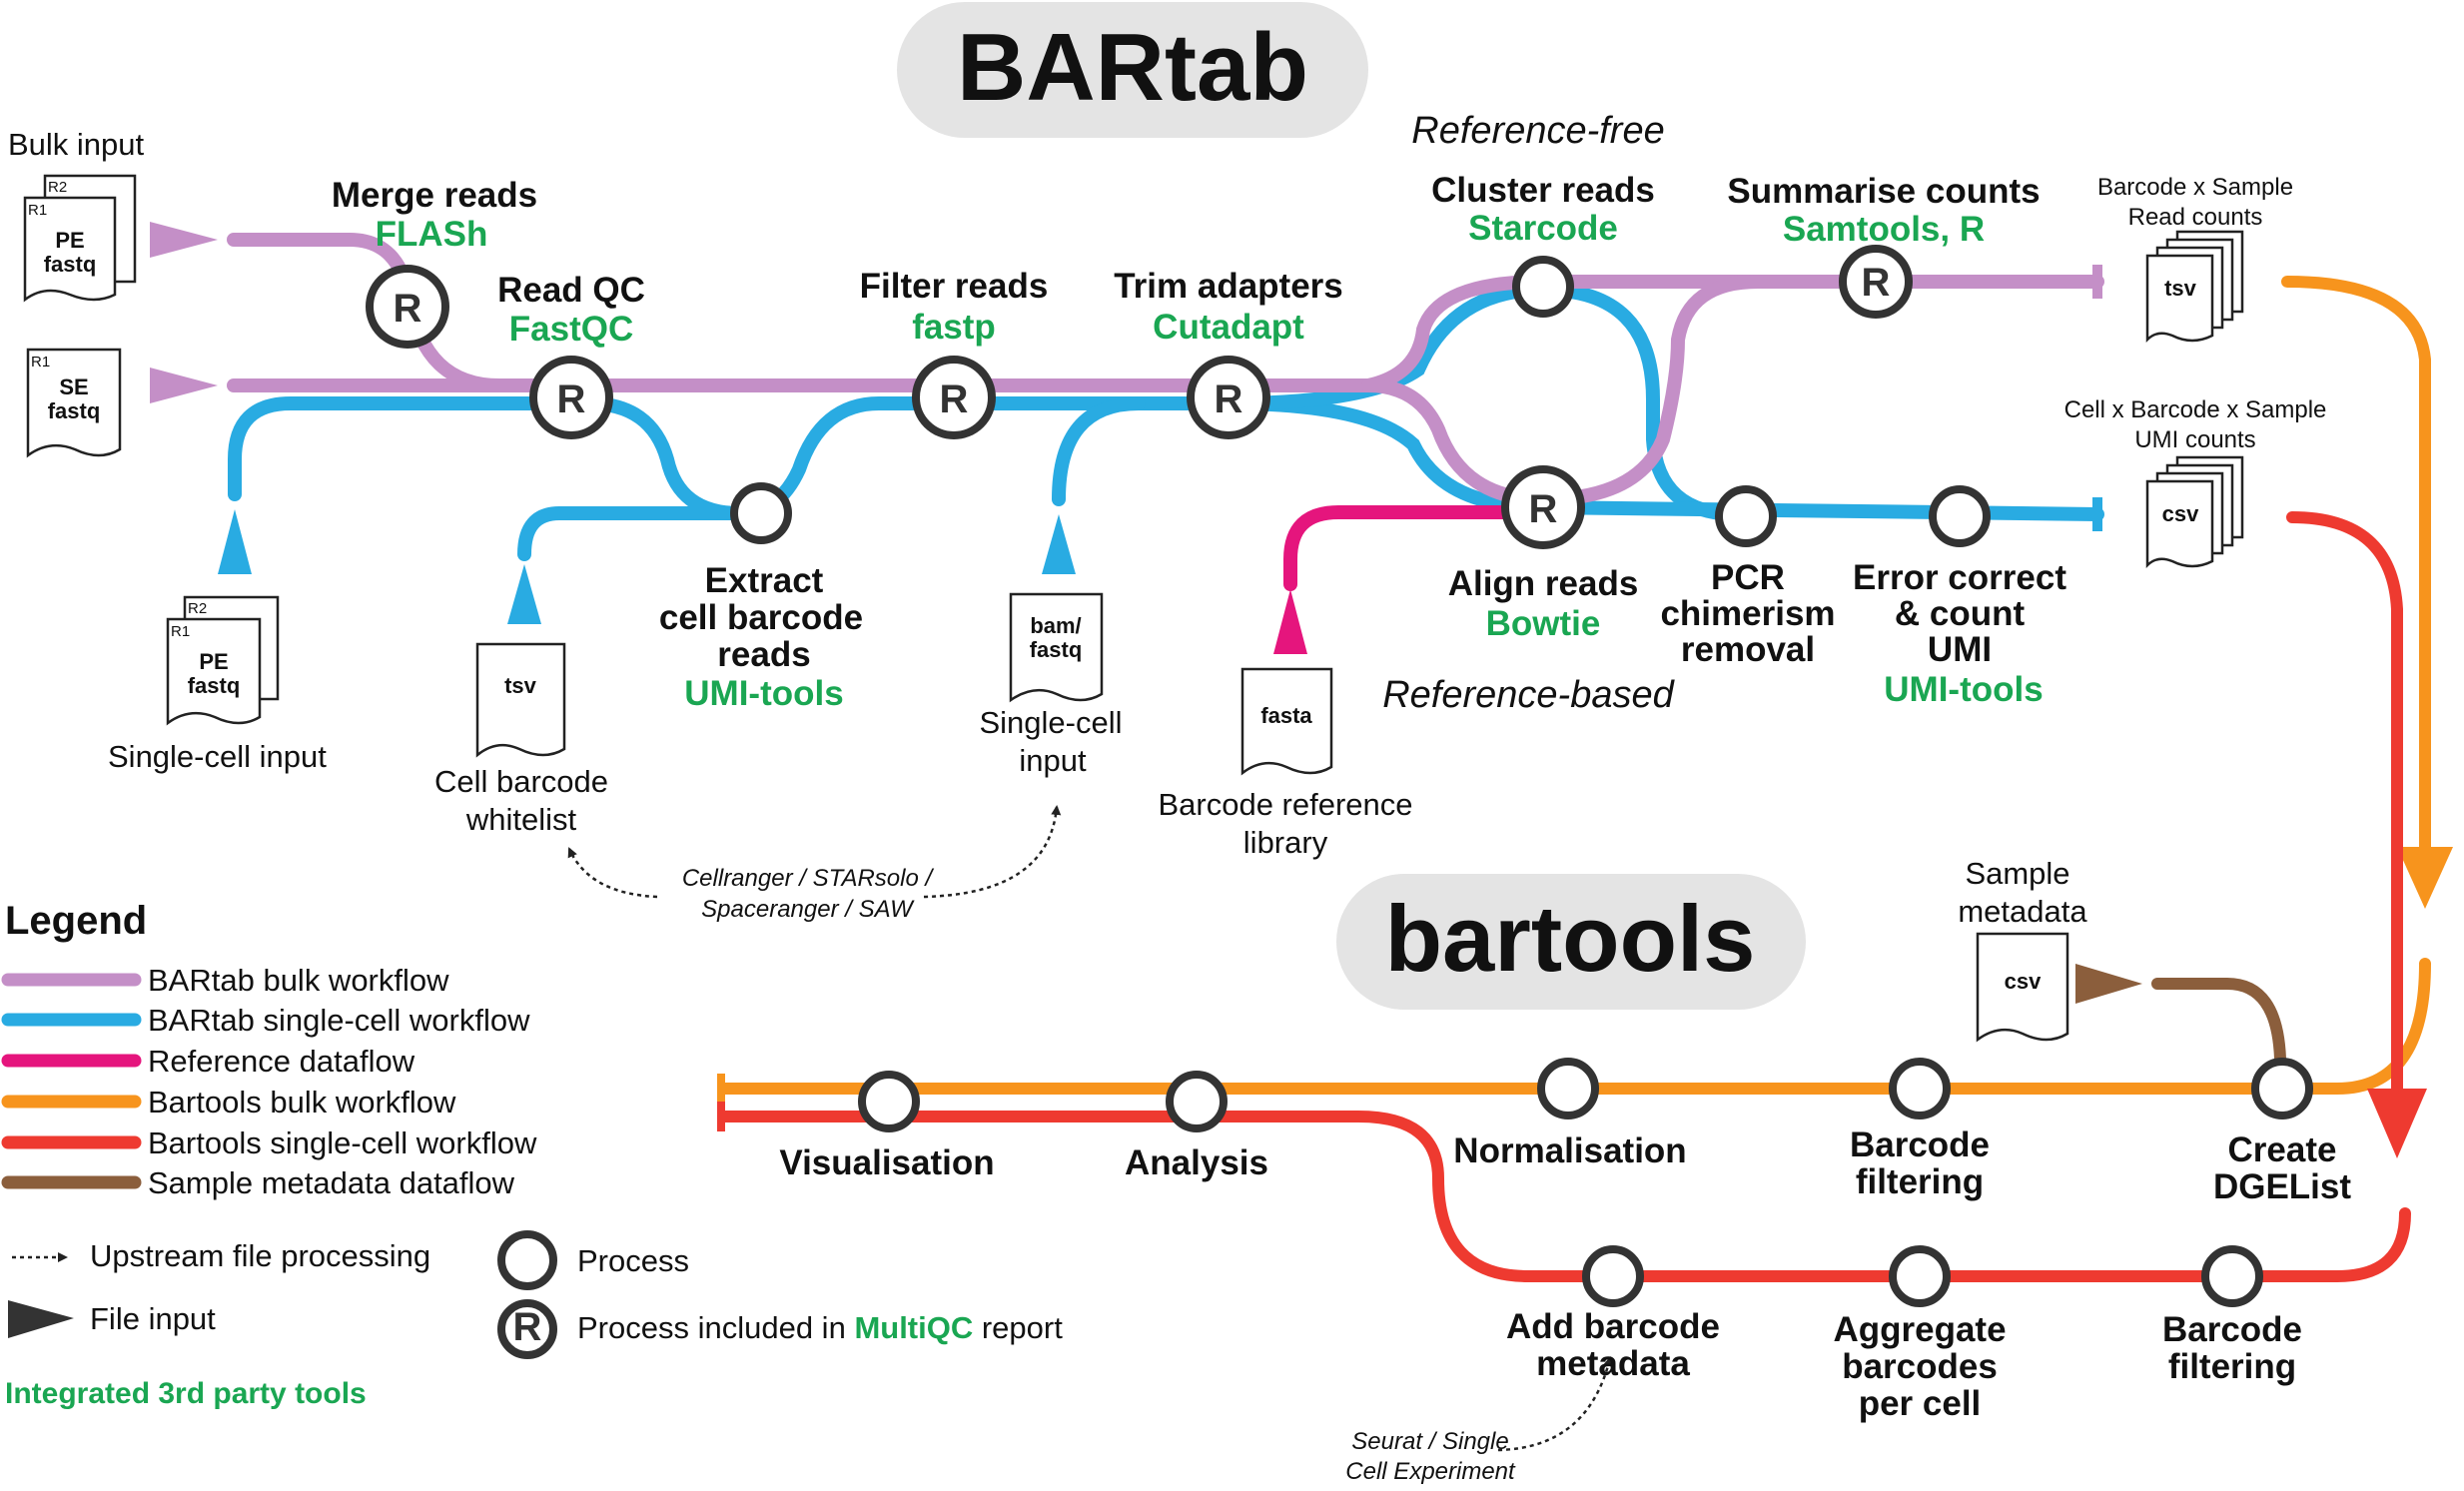 This screenshot has height=1491, width=2464. I want to click on merge-reads-tool: FLASh, so click(432, 234).